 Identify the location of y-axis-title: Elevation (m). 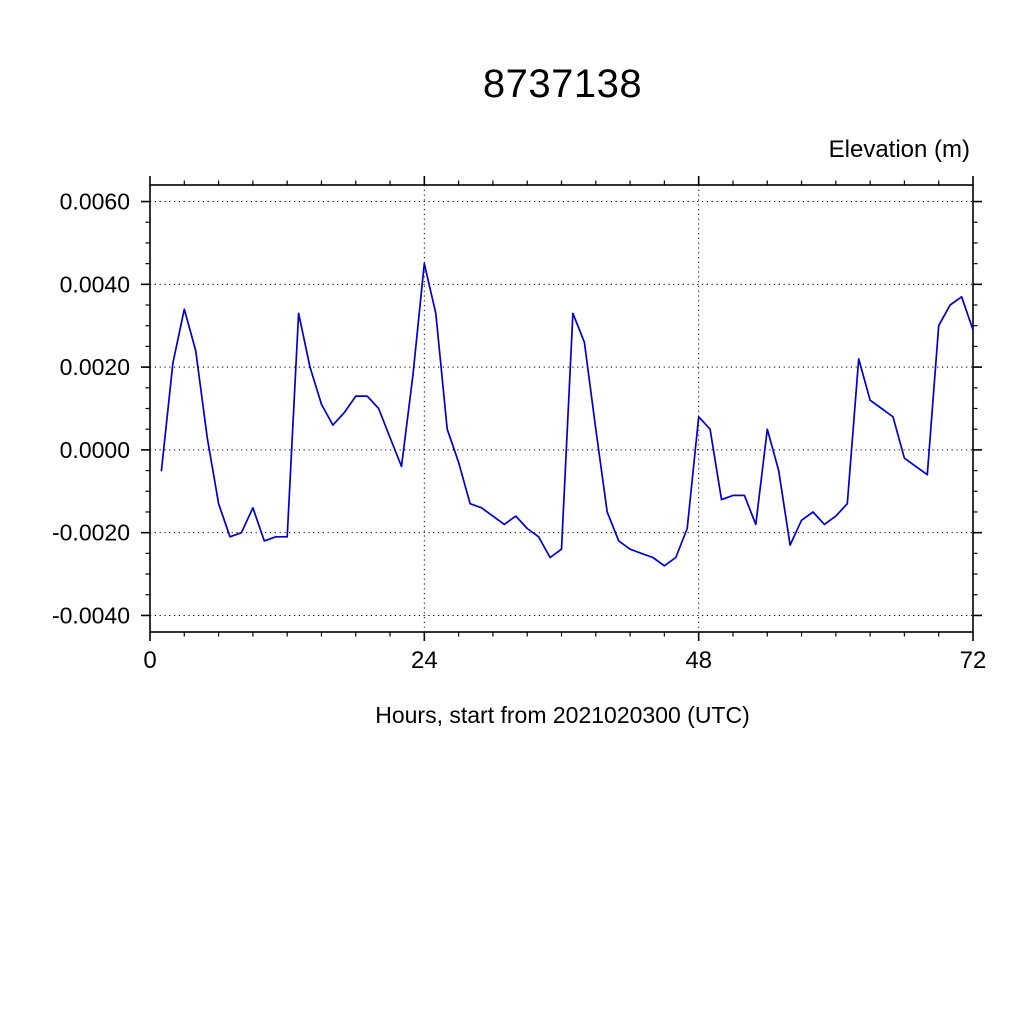
(899, 149).